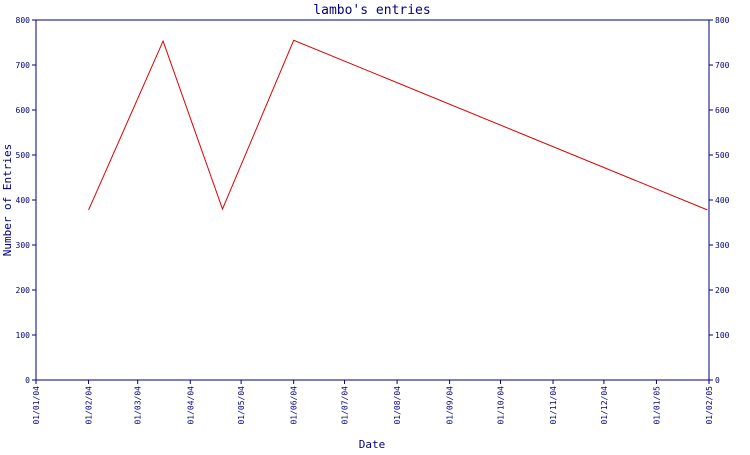 This screenshot has height=455, width=750. What do you see at coordinates (500, 405) in the screenshot?
I see `x-tick-label: 01/10/04` at bounding box center [500, 405].